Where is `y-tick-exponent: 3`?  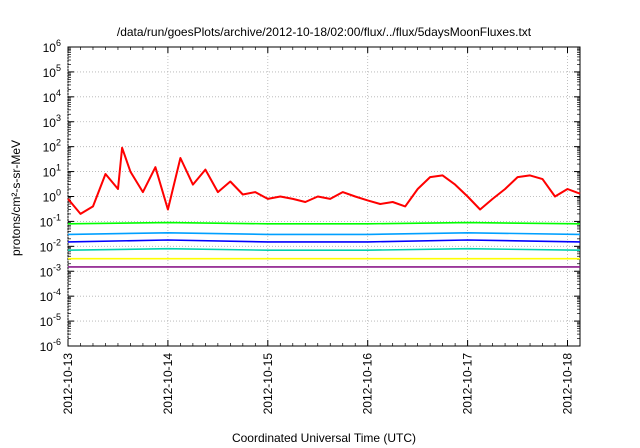
y-tick-exponent: 3 is located at coordinates (58, 118).